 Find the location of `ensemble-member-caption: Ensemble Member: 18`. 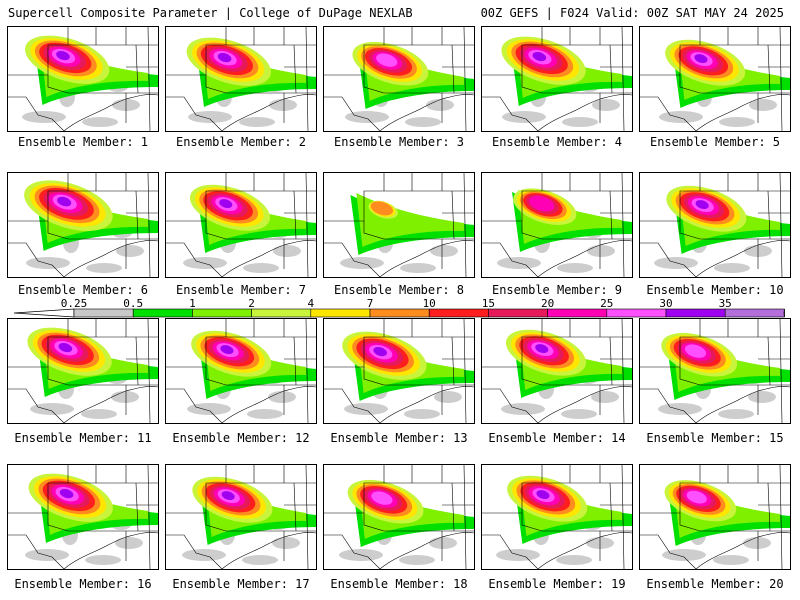

ensemble-member-caption: Ensemble Member: 18 is located at coordinates (399, 584).